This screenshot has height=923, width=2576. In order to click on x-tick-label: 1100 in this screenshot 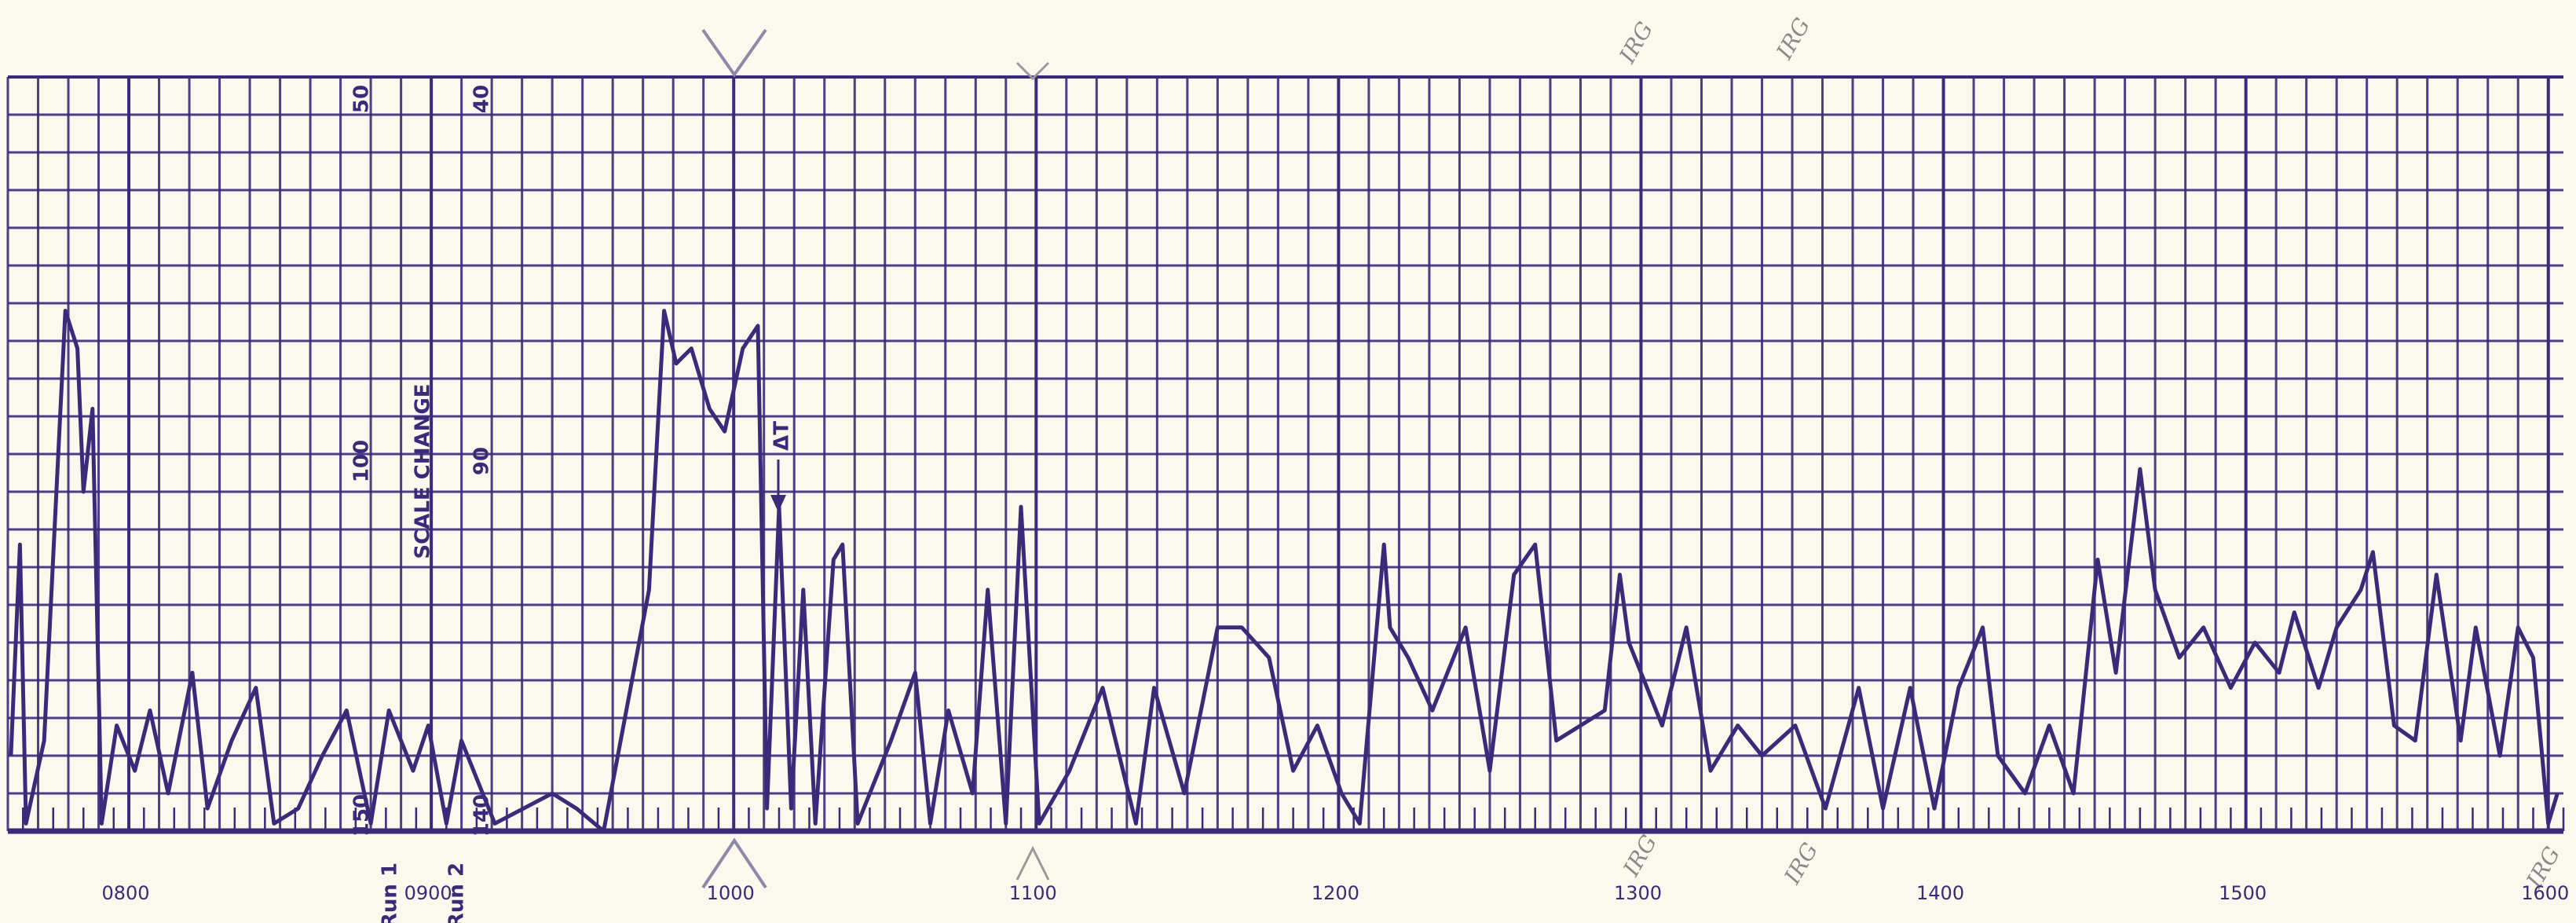, I will do `click(1033, 893)`.